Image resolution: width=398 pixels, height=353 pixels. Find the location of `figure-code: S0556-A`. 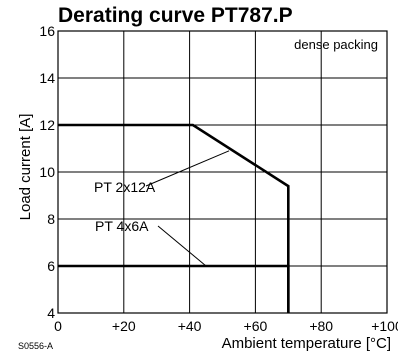

figure-code: S0556-A is located at coordinates (35, 346).